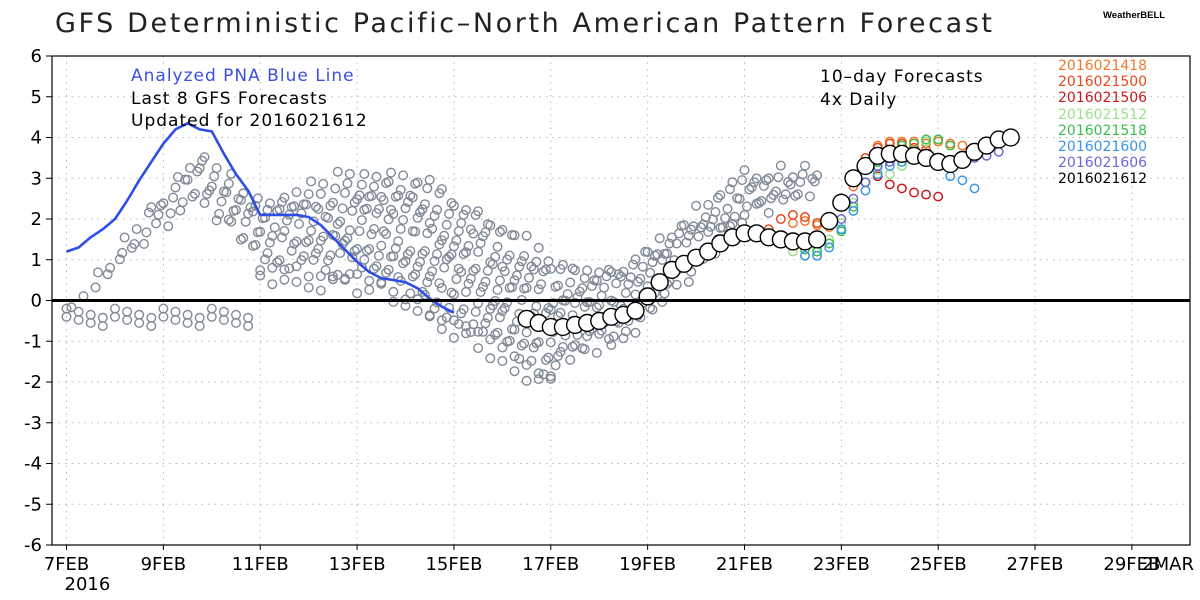 This screenshot has height=600, width=1200. Describe the element at coordinates (33, 464) in the screenshot. I see `y-tick-label: -4` at that location.